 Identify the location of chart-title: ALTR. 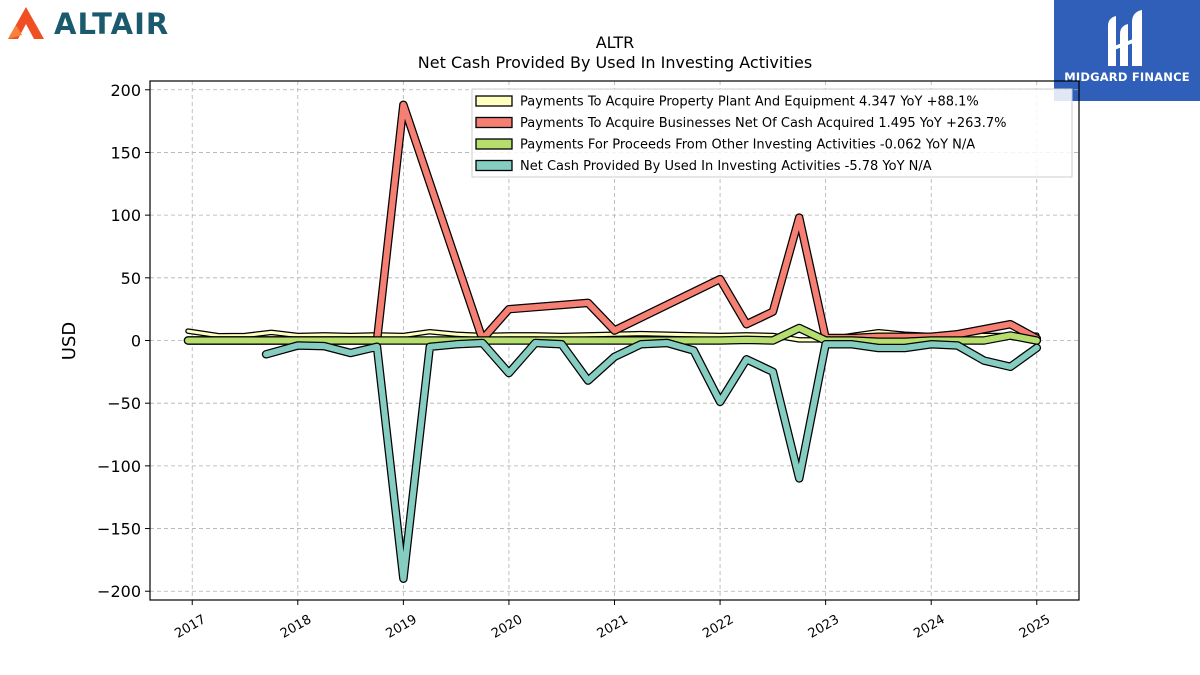
(615, 42).